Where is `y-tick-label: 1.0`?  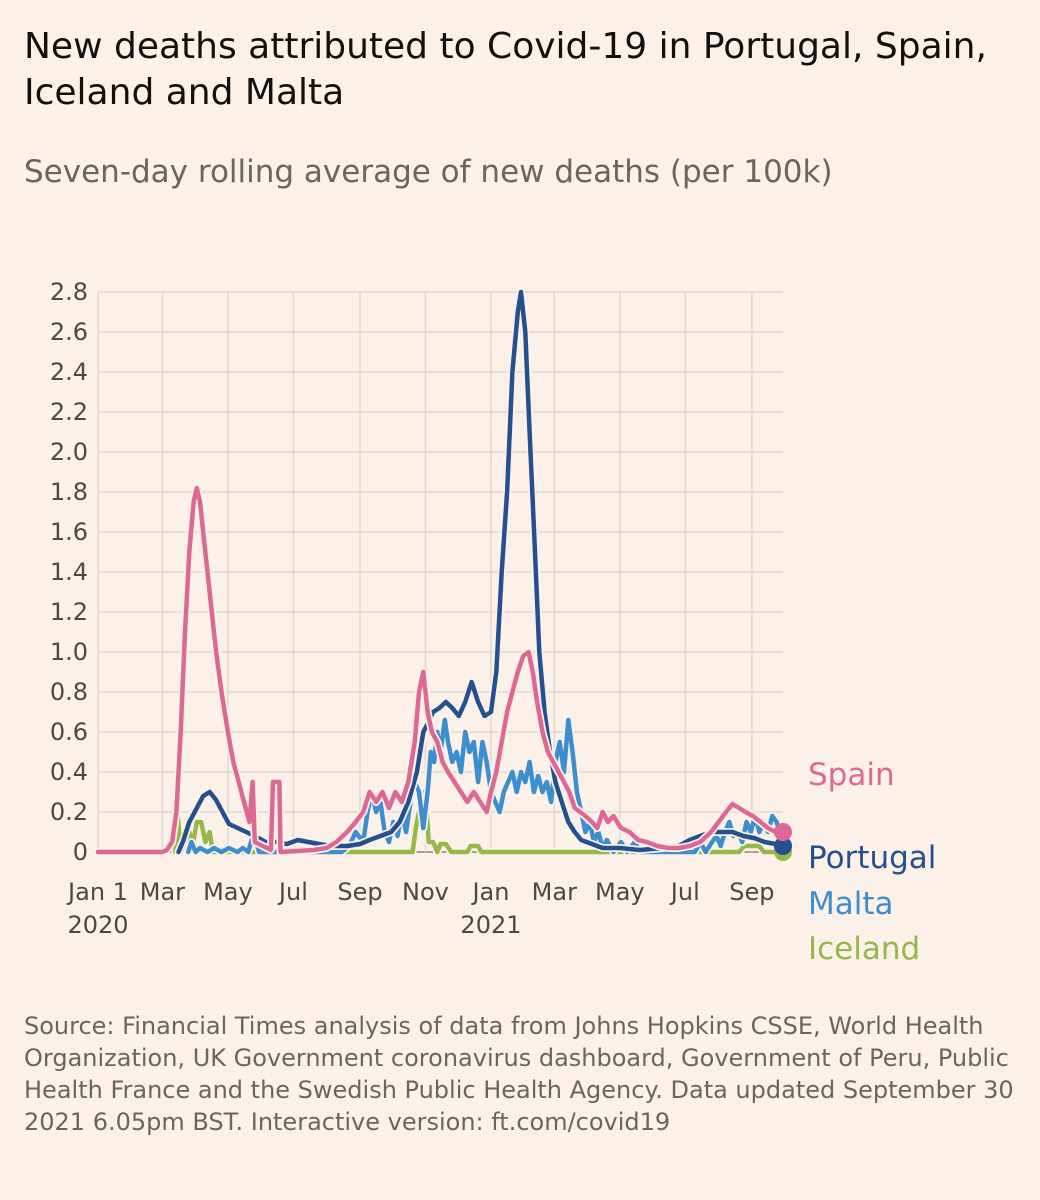 y-tick-label: 1.0 is located at coordinates (69, 652).